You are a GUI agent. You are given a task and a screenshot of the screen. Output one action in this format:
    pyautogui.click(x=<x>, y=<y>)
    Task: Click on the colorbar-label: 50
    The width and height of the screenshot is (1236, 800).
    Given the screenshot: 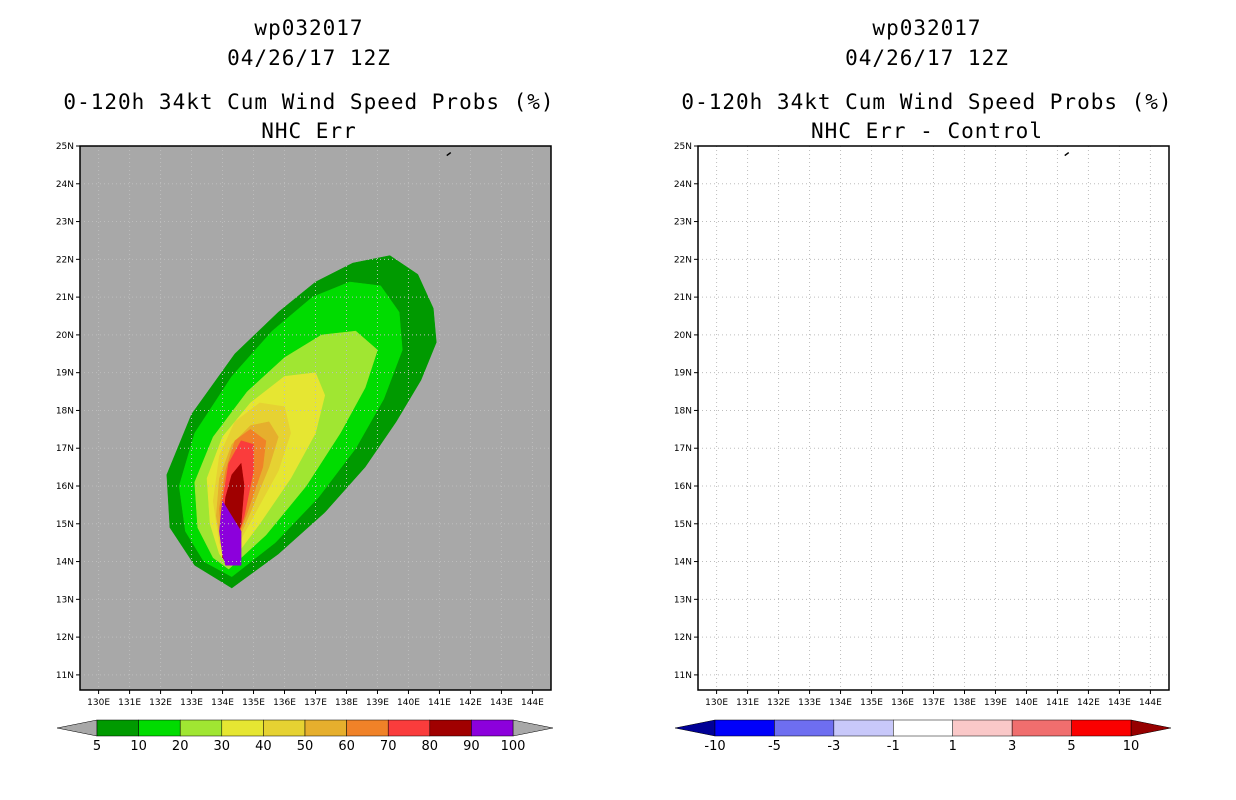 What is the action you would take?
    pyautogui.click(x=305, y=746)
    